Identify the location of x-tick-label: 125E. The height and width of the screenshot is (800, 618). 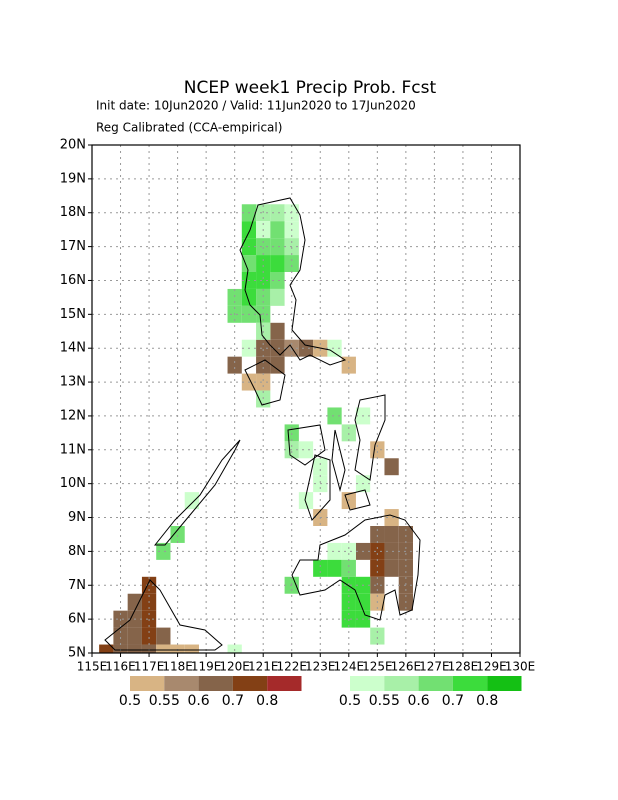
(377, 667).